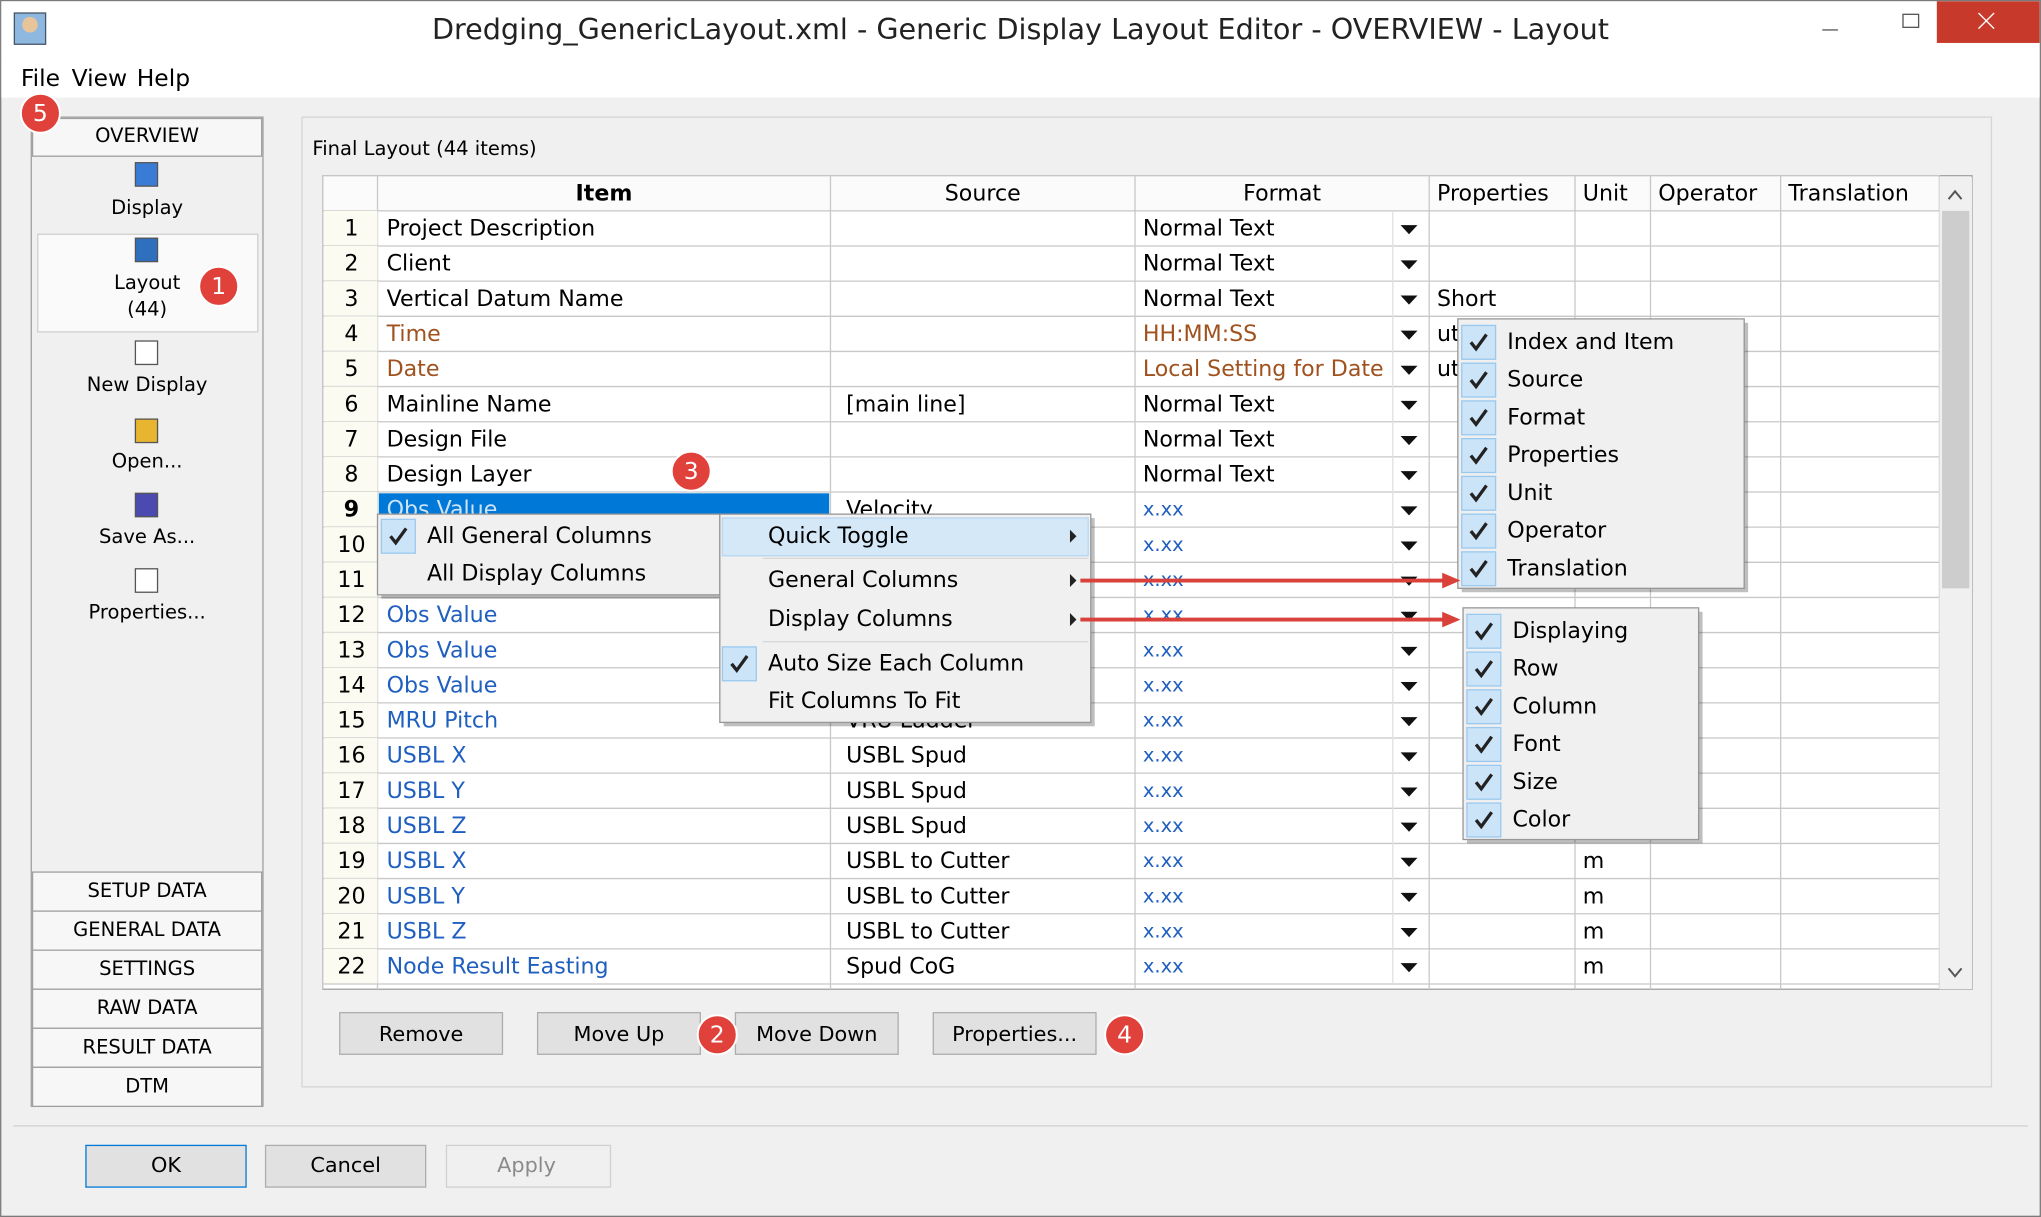 This screenshot has width=2041, height=1217. Describe the element at coordinates (427, 756) in the screenshot. I see `item-cell: USBL X` at that location.